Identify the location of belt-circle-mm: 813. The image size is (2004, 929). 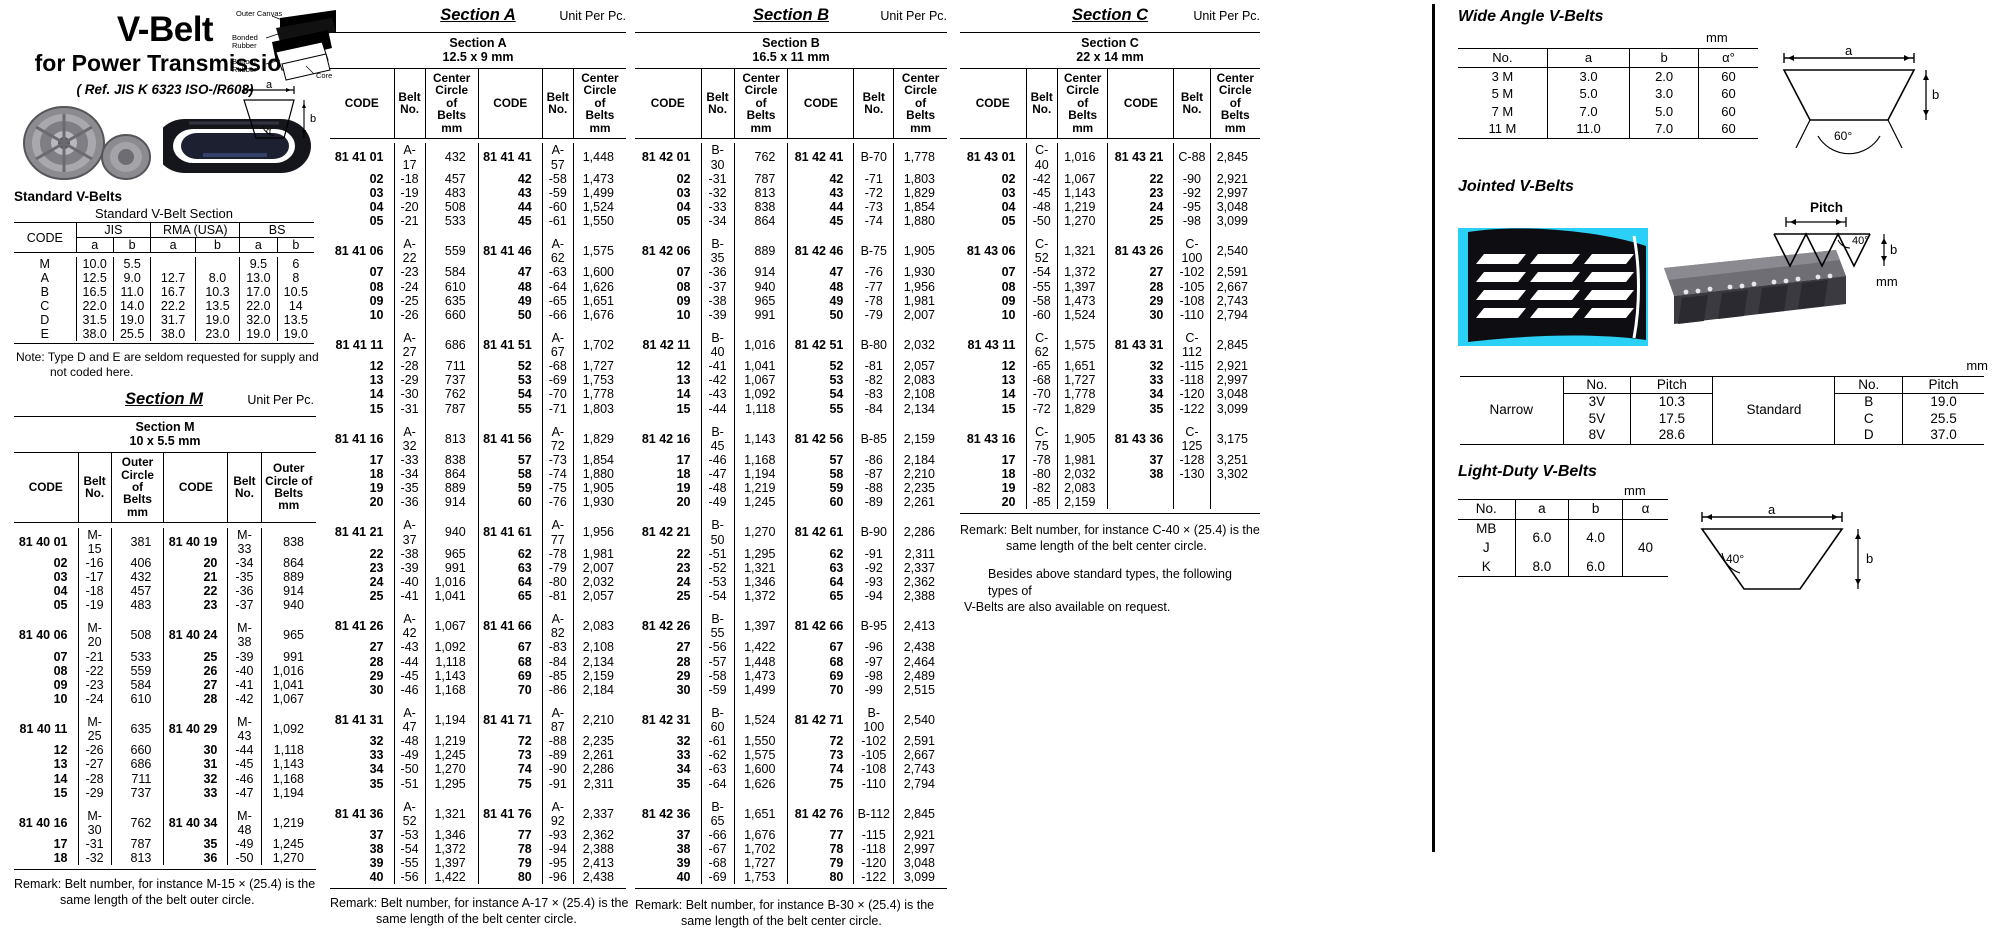
(760, 192).